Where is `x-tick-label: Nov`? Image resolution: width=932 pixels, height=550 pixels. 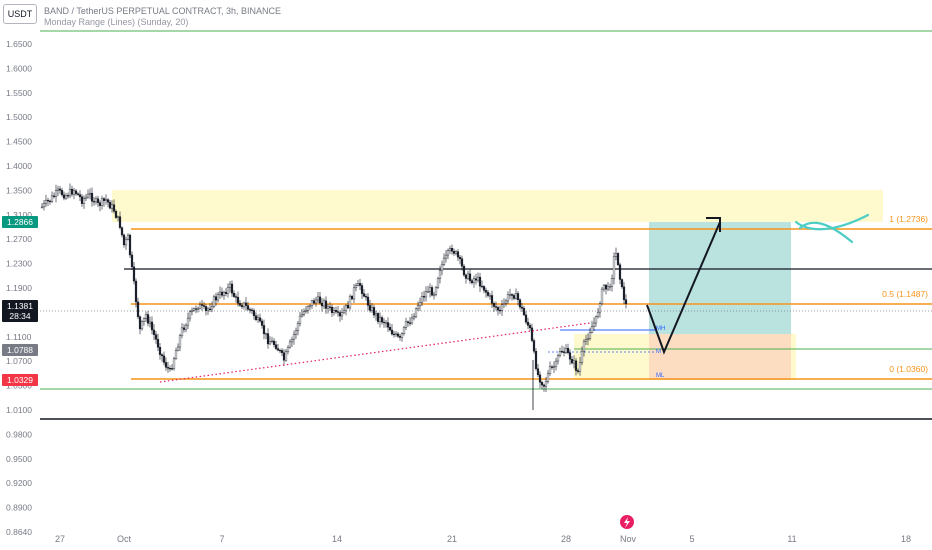 x-tick-label: Nov is located at coordinates (628, 539).